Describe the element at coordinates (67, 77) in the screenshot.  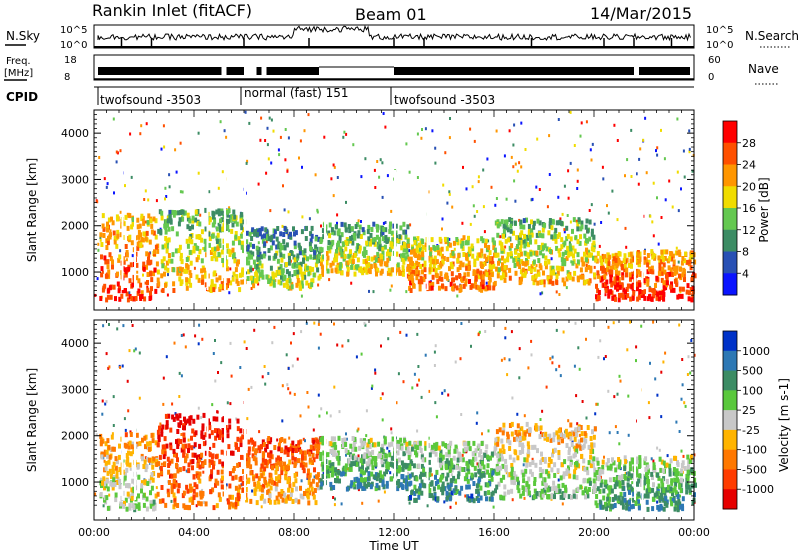
I see `freq-tick-low: 8` at that location.